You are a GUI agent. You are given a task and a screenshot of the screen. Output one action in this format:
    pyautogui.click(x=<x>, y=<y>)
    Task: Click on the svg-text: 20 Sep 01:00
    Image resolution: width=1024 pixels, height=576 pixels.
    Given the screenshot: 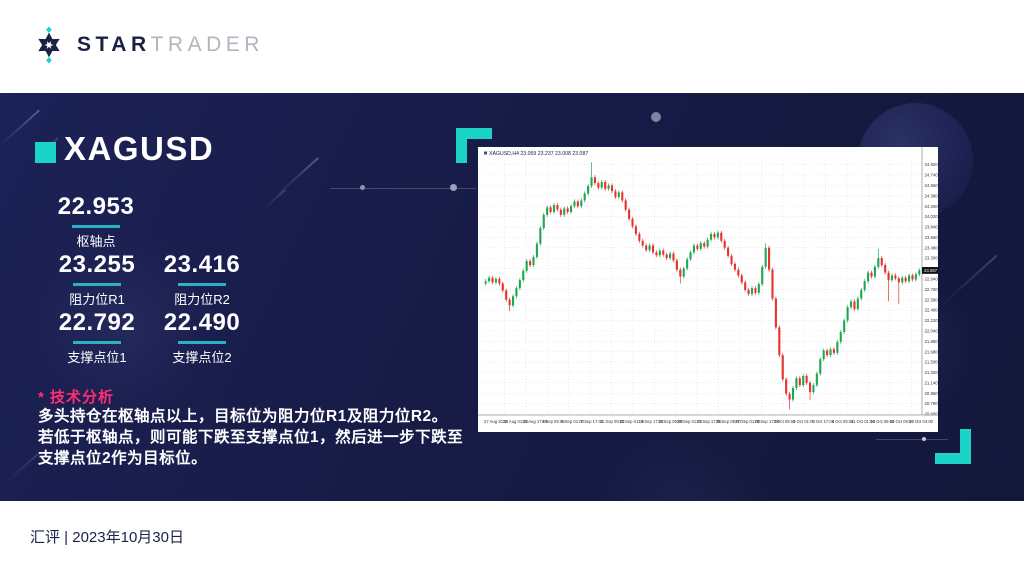 What is the action you would take?
    pyautogui.click(x=690, y=421)
    